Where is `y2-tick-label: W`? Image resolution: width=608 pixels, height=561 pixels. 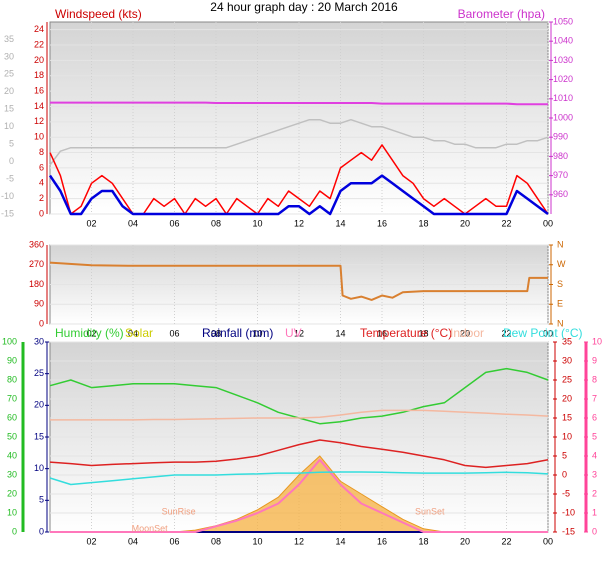
y2-tick-label: W is located at coordinates (561, 264).